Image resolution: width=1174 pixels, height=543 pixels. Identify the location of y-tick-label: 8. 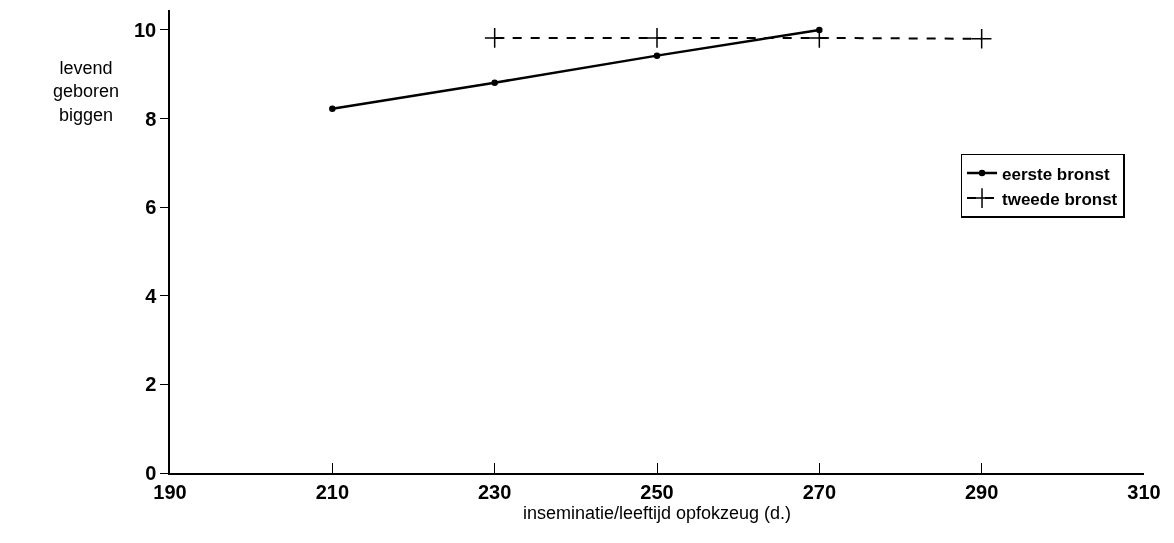
(151, 118).